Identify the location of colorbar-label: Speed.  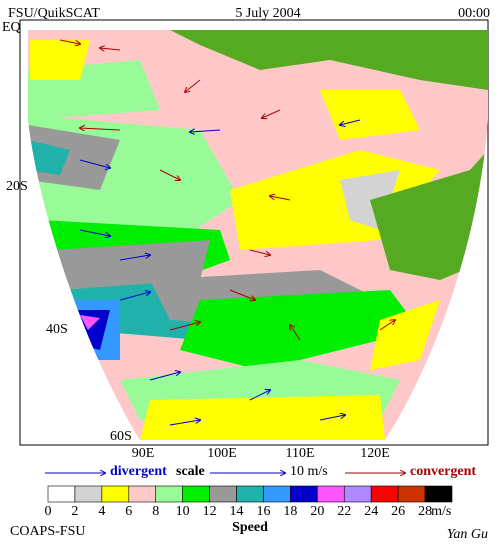
(250, 527).